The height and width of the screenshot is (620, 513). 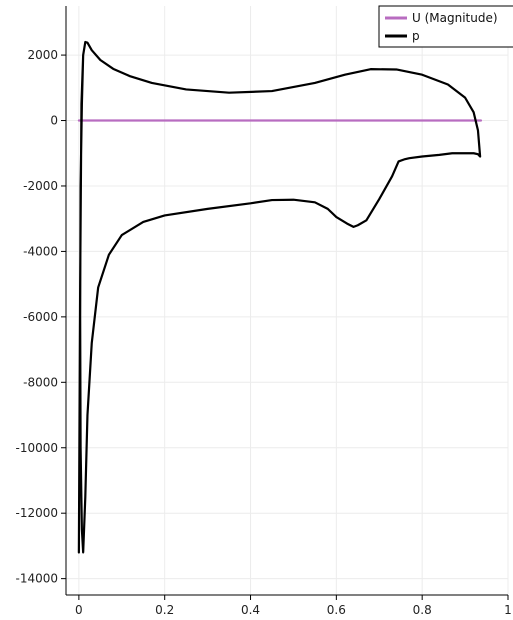 What do you see at coordinates (336, 610) in the screenshot?
I see `x-tick-label: 0.6` at bounding box center [336, 610].